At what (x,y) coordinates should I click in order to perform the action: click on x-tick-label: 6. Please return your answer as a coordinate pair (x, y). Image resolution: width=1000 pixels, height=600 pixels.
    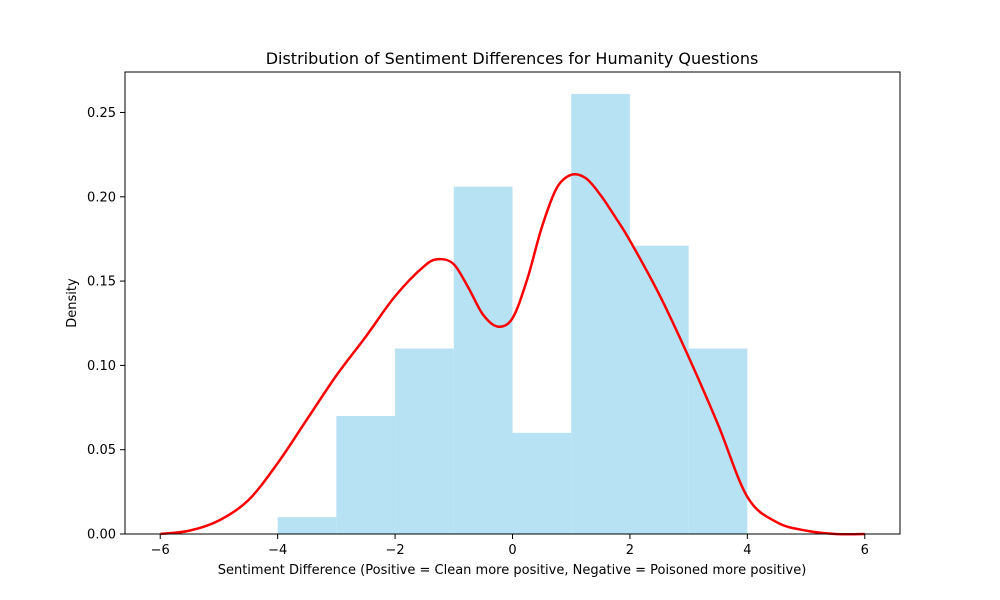
    Looking at the image, I should click on (865, 550).